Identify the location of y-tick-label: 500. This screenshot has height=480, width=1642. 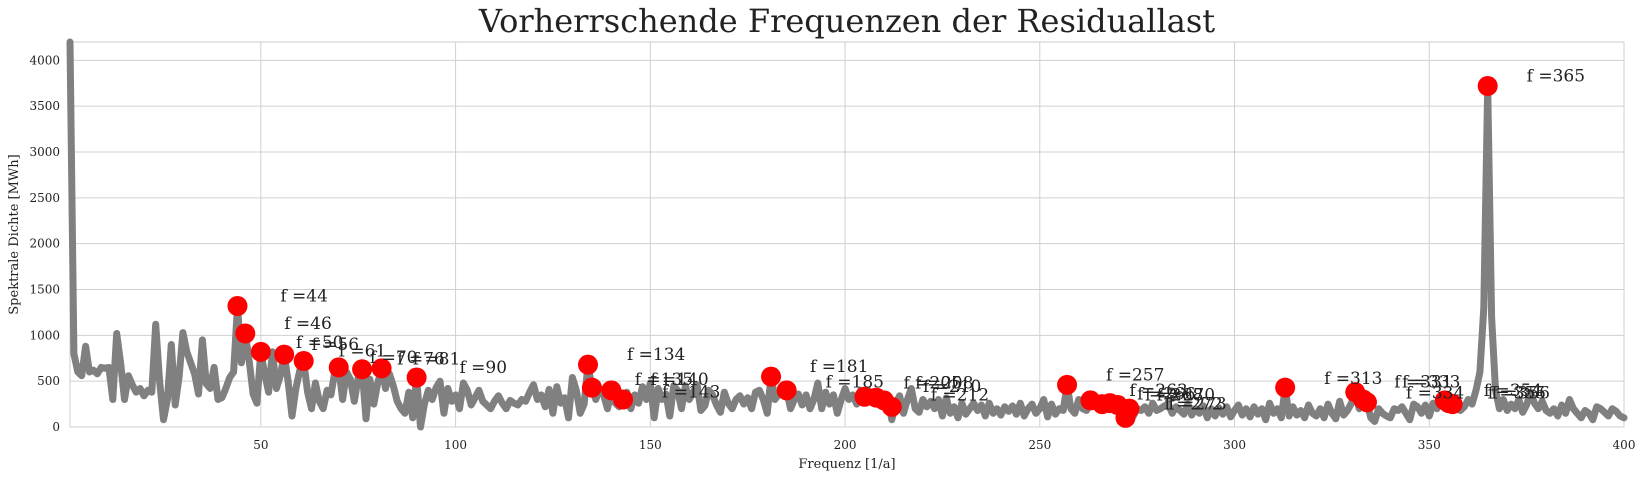
(48, 381).